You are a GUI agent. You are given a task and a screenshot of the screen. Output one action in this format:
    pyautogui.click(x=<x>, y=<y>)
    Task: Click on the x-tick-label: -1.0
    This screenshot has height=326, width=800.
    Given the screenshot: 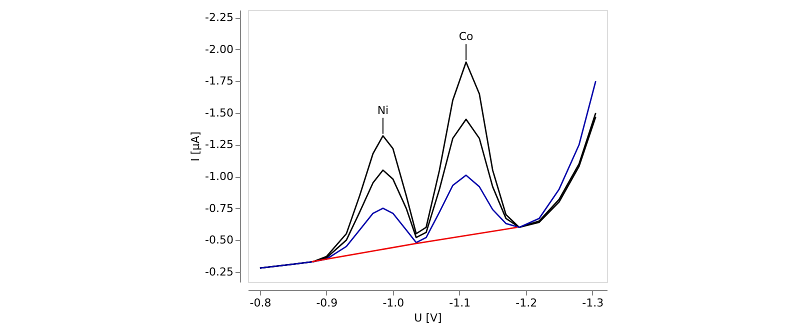 What is the action you would take?
    pyautogui.click(x=393, y=303)
    